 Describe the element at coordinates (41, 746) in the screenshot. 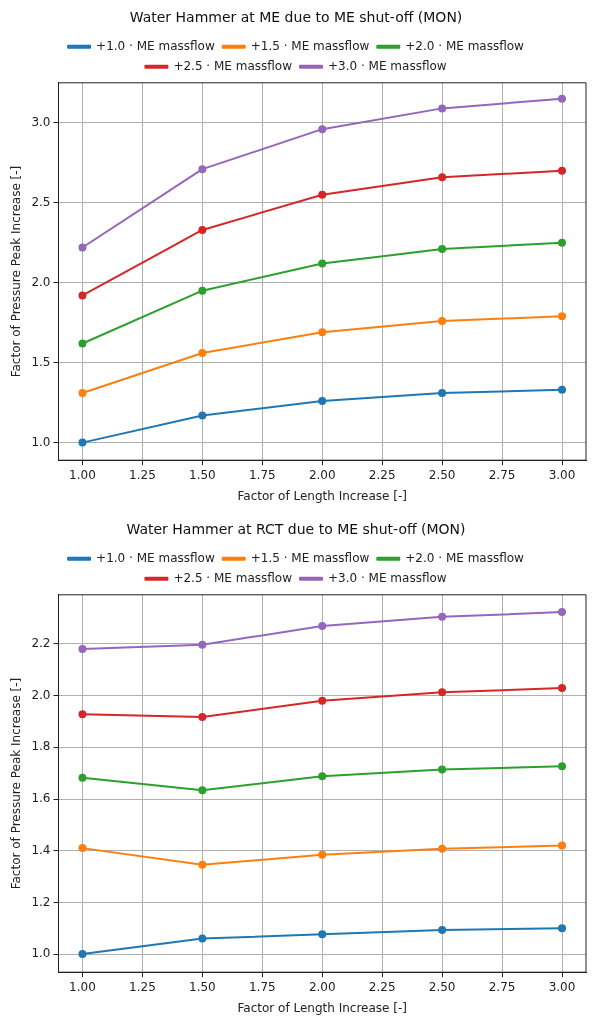

I see `y-tick-label: 1.8` at that location.